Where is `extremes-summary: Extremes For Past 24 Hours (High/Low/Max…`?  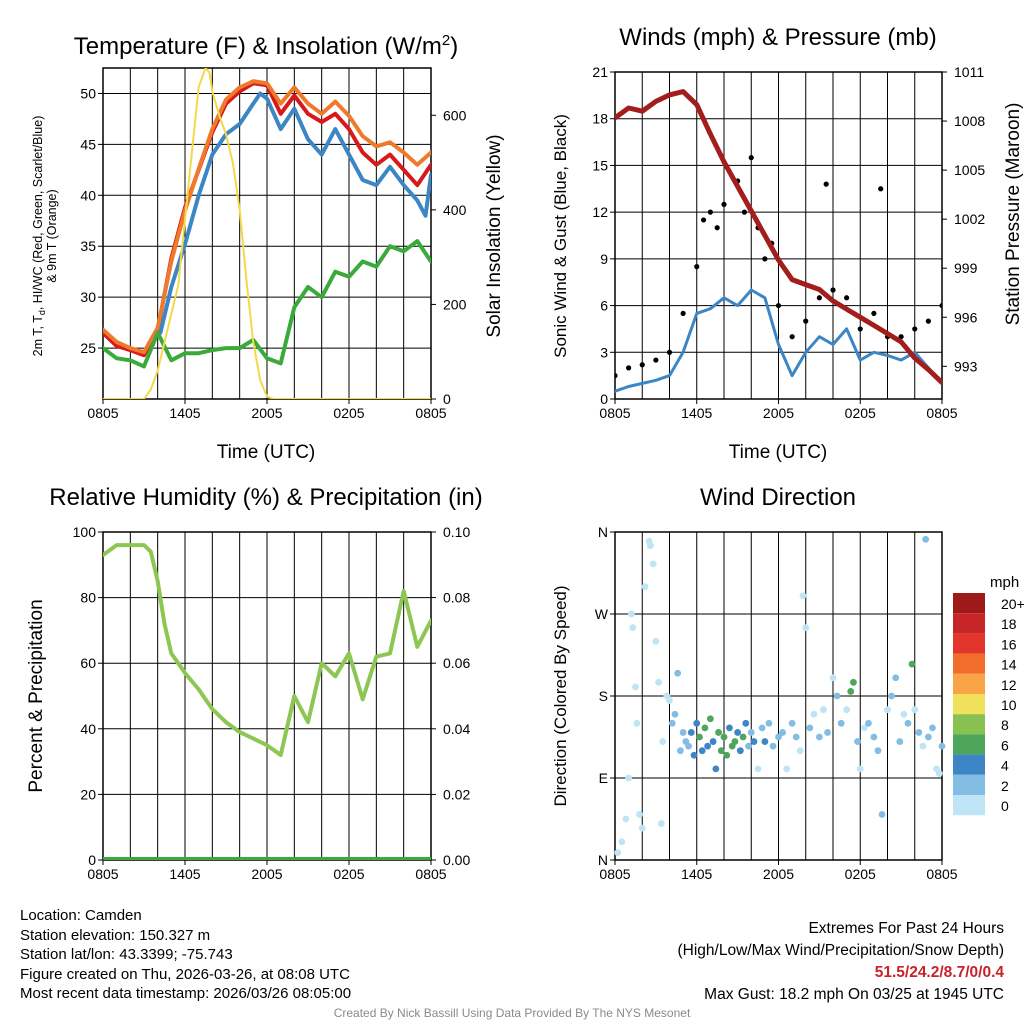 extremes-summary: Extremes For Past 24 Hours (High/Low/Max… is located at coordinates (841, 962).